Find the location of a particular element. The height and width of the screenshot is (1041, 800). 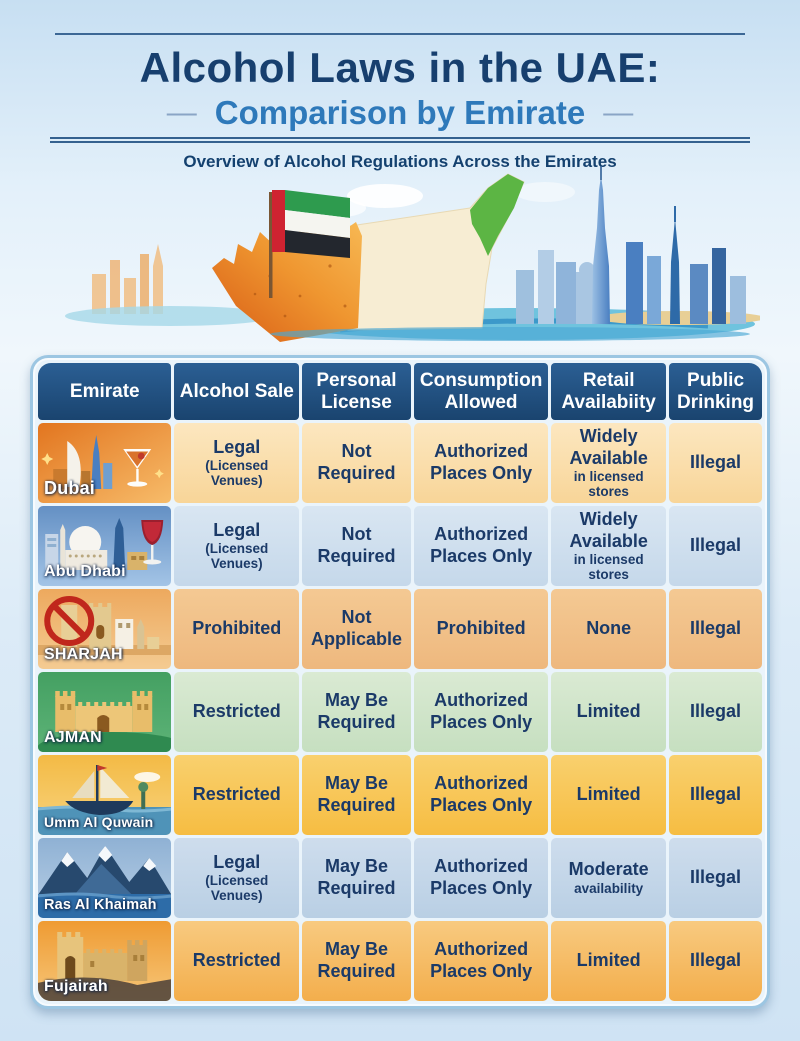

cell-rak-personal-license: May Be Required is located at coordinates (356, 878).